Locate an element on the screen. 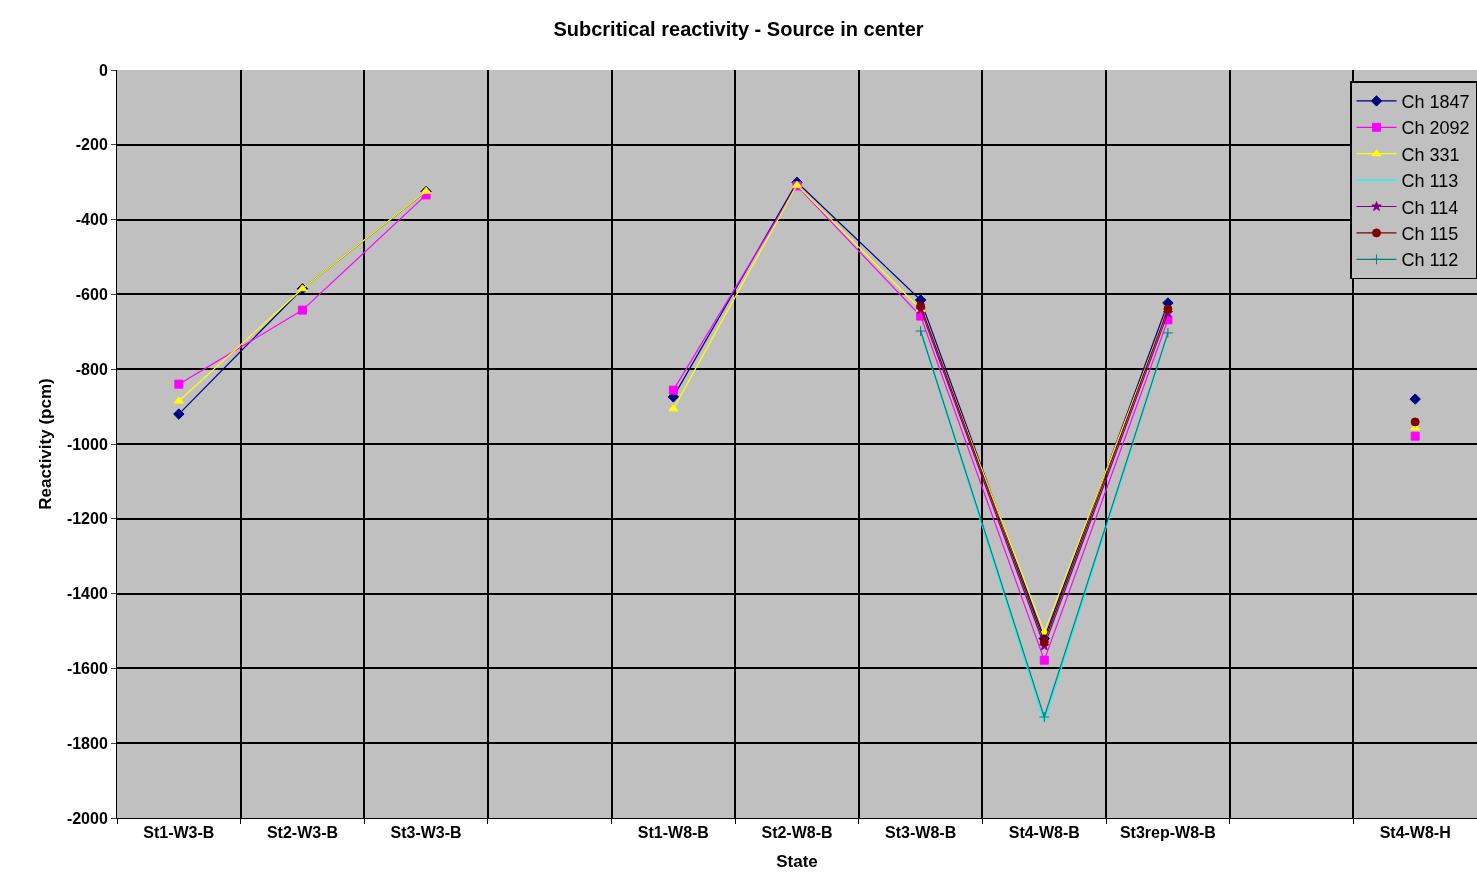 The width and height of the screenshot is (1477, 896). legend-label: Ch 113 is located at coordinates (1430, 181).